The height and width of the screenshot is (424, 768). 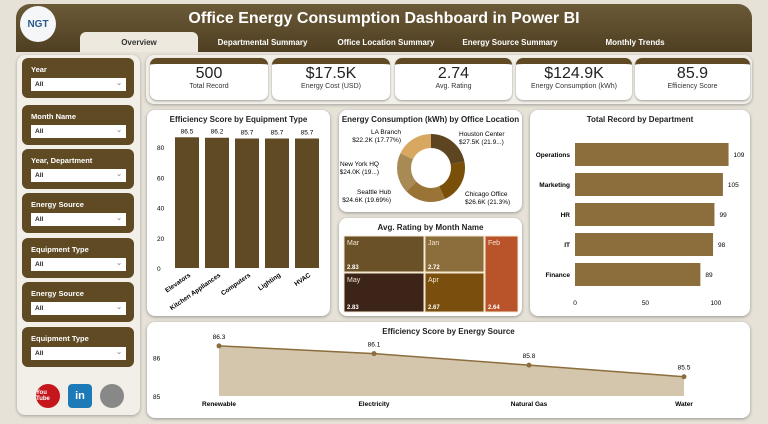 I want to click on x-tick-label: 0, so click(x=575, y=303).